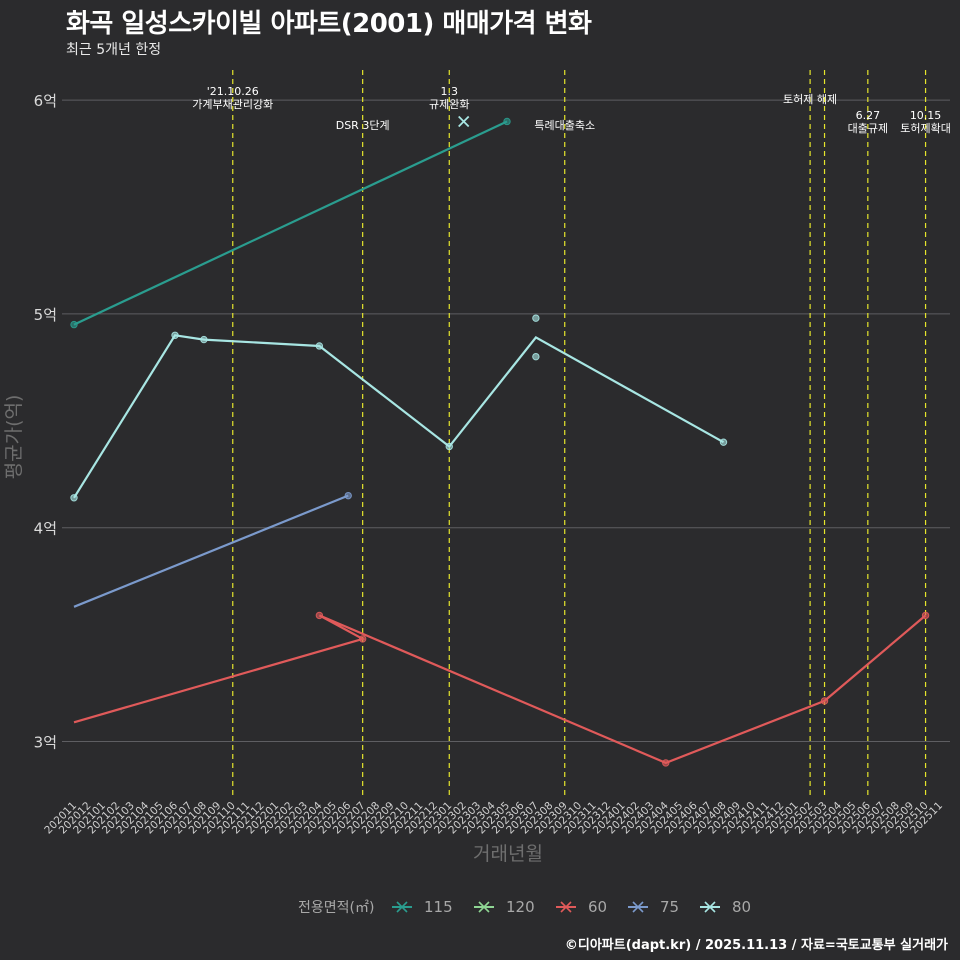 This screenshot has width=960, height=960. Describe the element at coordinates (810, 99) in the screenshot. I see `event-label: 토허제 해제` at that location.